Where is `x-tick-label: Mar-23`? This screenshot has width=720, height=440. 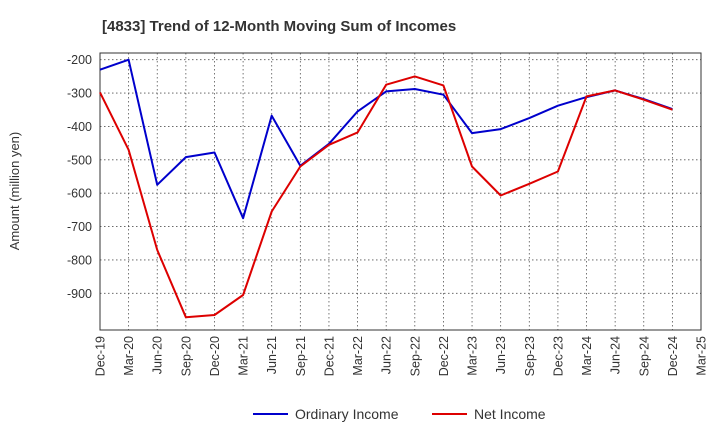 x-tick-label: Mar-23 is located at coordinates (473, 356).